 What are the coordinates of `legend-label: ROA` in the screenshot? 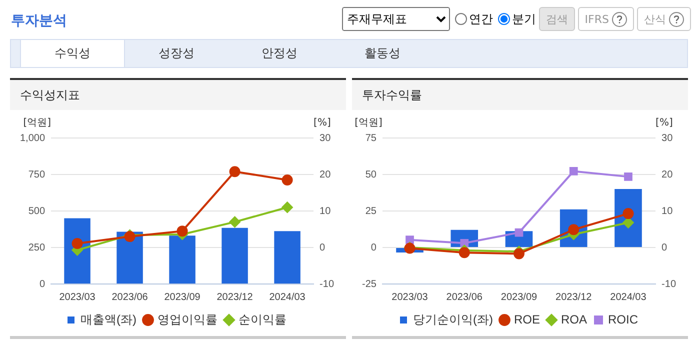 It's located at (574, 319).